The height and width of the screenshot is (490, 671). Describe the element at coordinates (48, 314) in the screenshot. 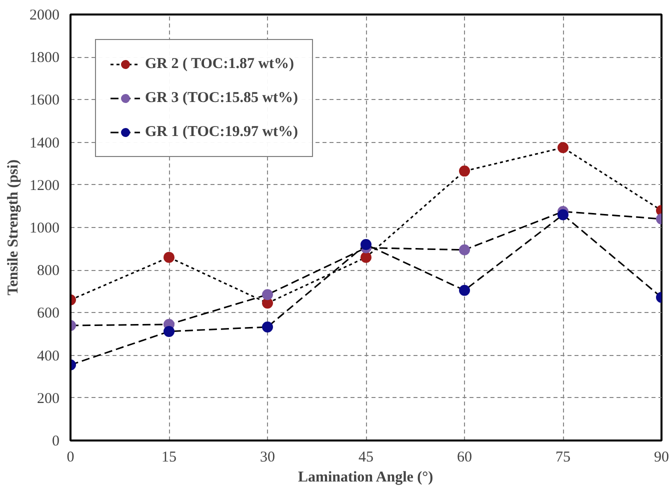

I see `y-tick-label: 600` at that location.